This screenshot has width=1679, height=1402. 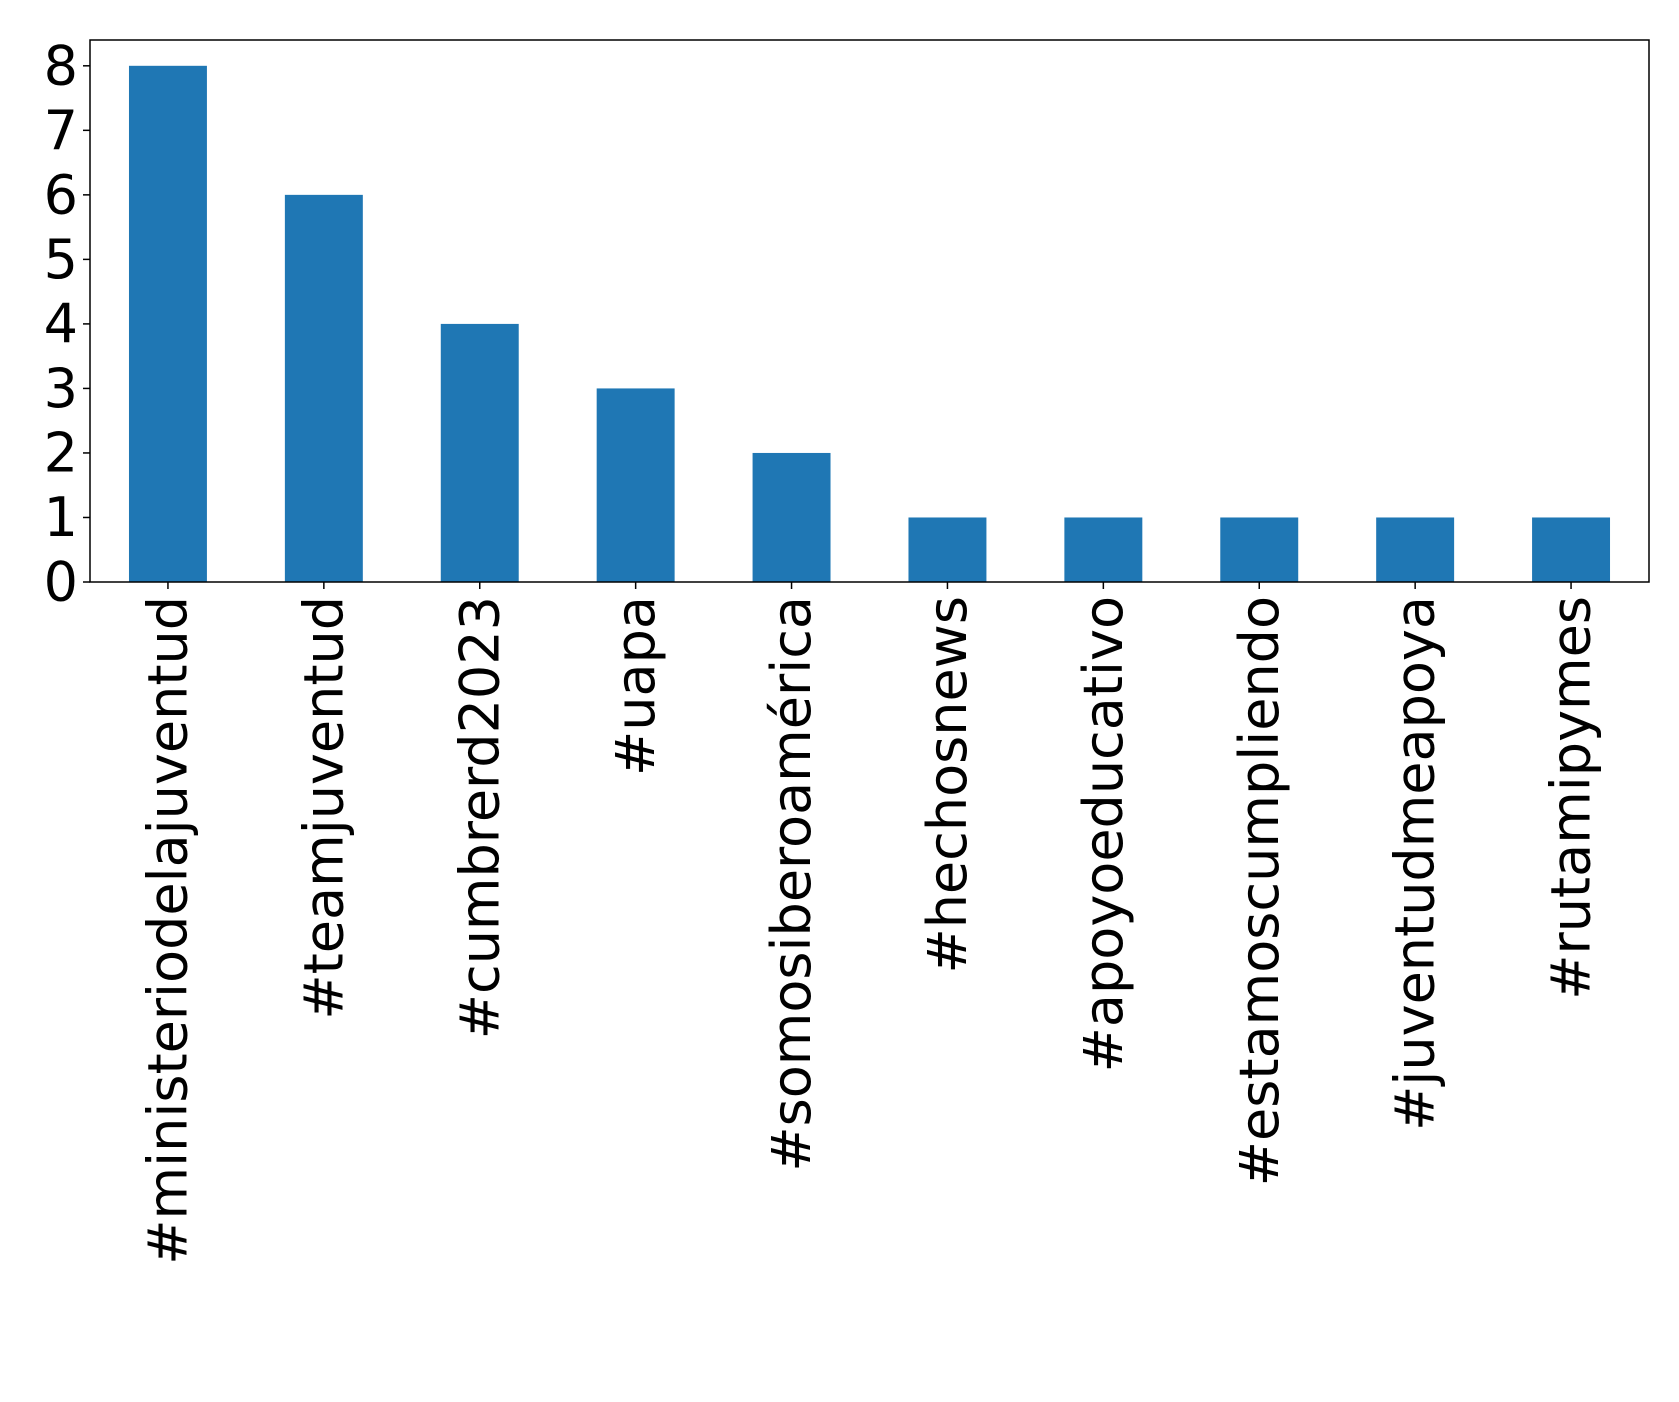 What do you see at coordinates (61, 388) in the screenshot?
I see `y-tick-label: 3` at bounding box center [61, 388].